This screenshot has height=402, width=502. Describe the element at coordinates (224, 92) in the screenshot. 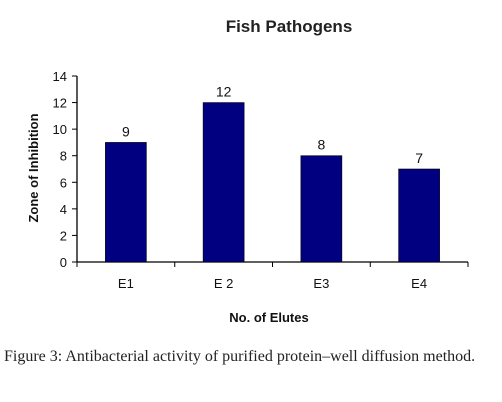

I see `data-label: 12` at that location.